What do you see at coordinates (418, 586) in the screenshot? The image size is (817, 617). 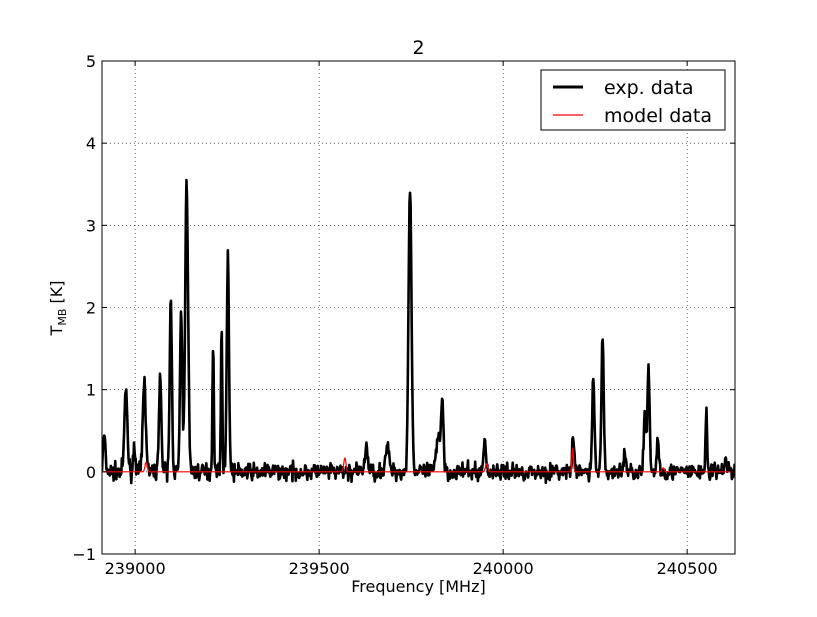 I see `x-axis-label: Frequency [MHz]` at bounding box center [418, 586].